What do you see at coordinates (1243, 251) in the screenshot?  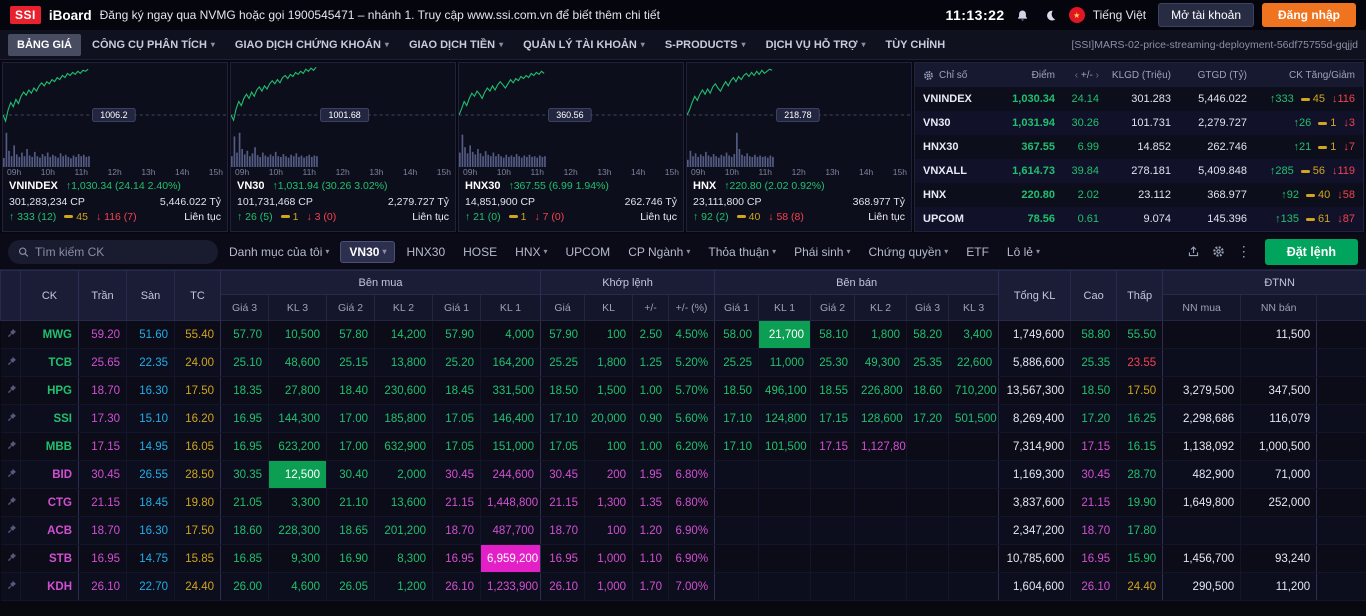 I see `kebab-menu-icon: ⋮` at bounding box center [1243, 251].